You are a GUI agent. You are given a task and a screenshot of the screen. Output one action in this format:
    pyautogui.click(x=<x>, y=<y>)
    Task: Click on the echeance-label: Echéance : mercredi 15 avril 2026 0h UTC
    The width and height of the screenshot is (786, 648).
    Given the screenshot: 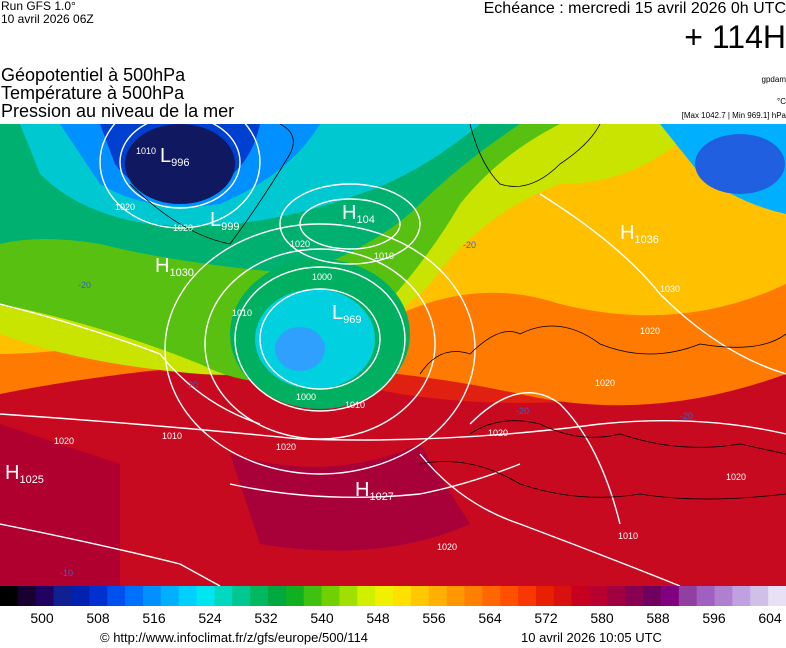 What is the action you would take?
    pyautogui.click(x=634, y=8)
    